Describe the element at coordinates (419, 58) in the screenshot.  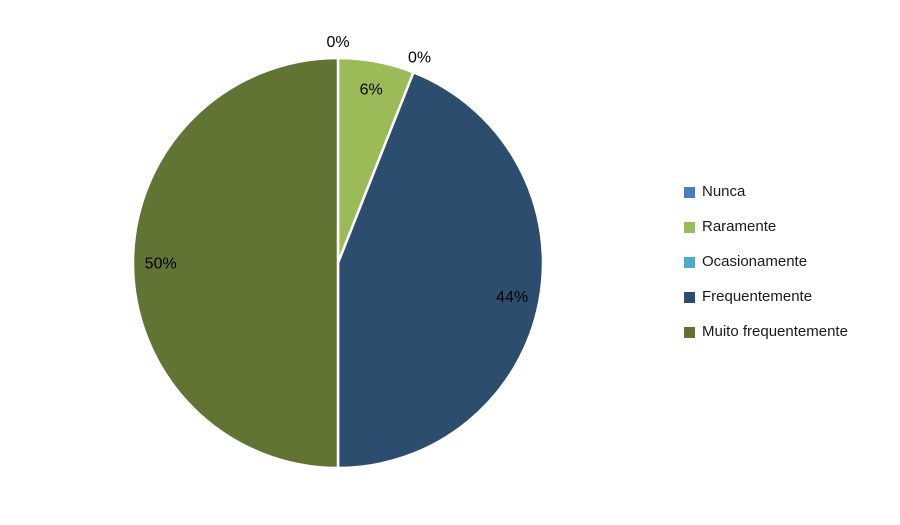
I see `data-label-ocasionamente: 0%` at that location.